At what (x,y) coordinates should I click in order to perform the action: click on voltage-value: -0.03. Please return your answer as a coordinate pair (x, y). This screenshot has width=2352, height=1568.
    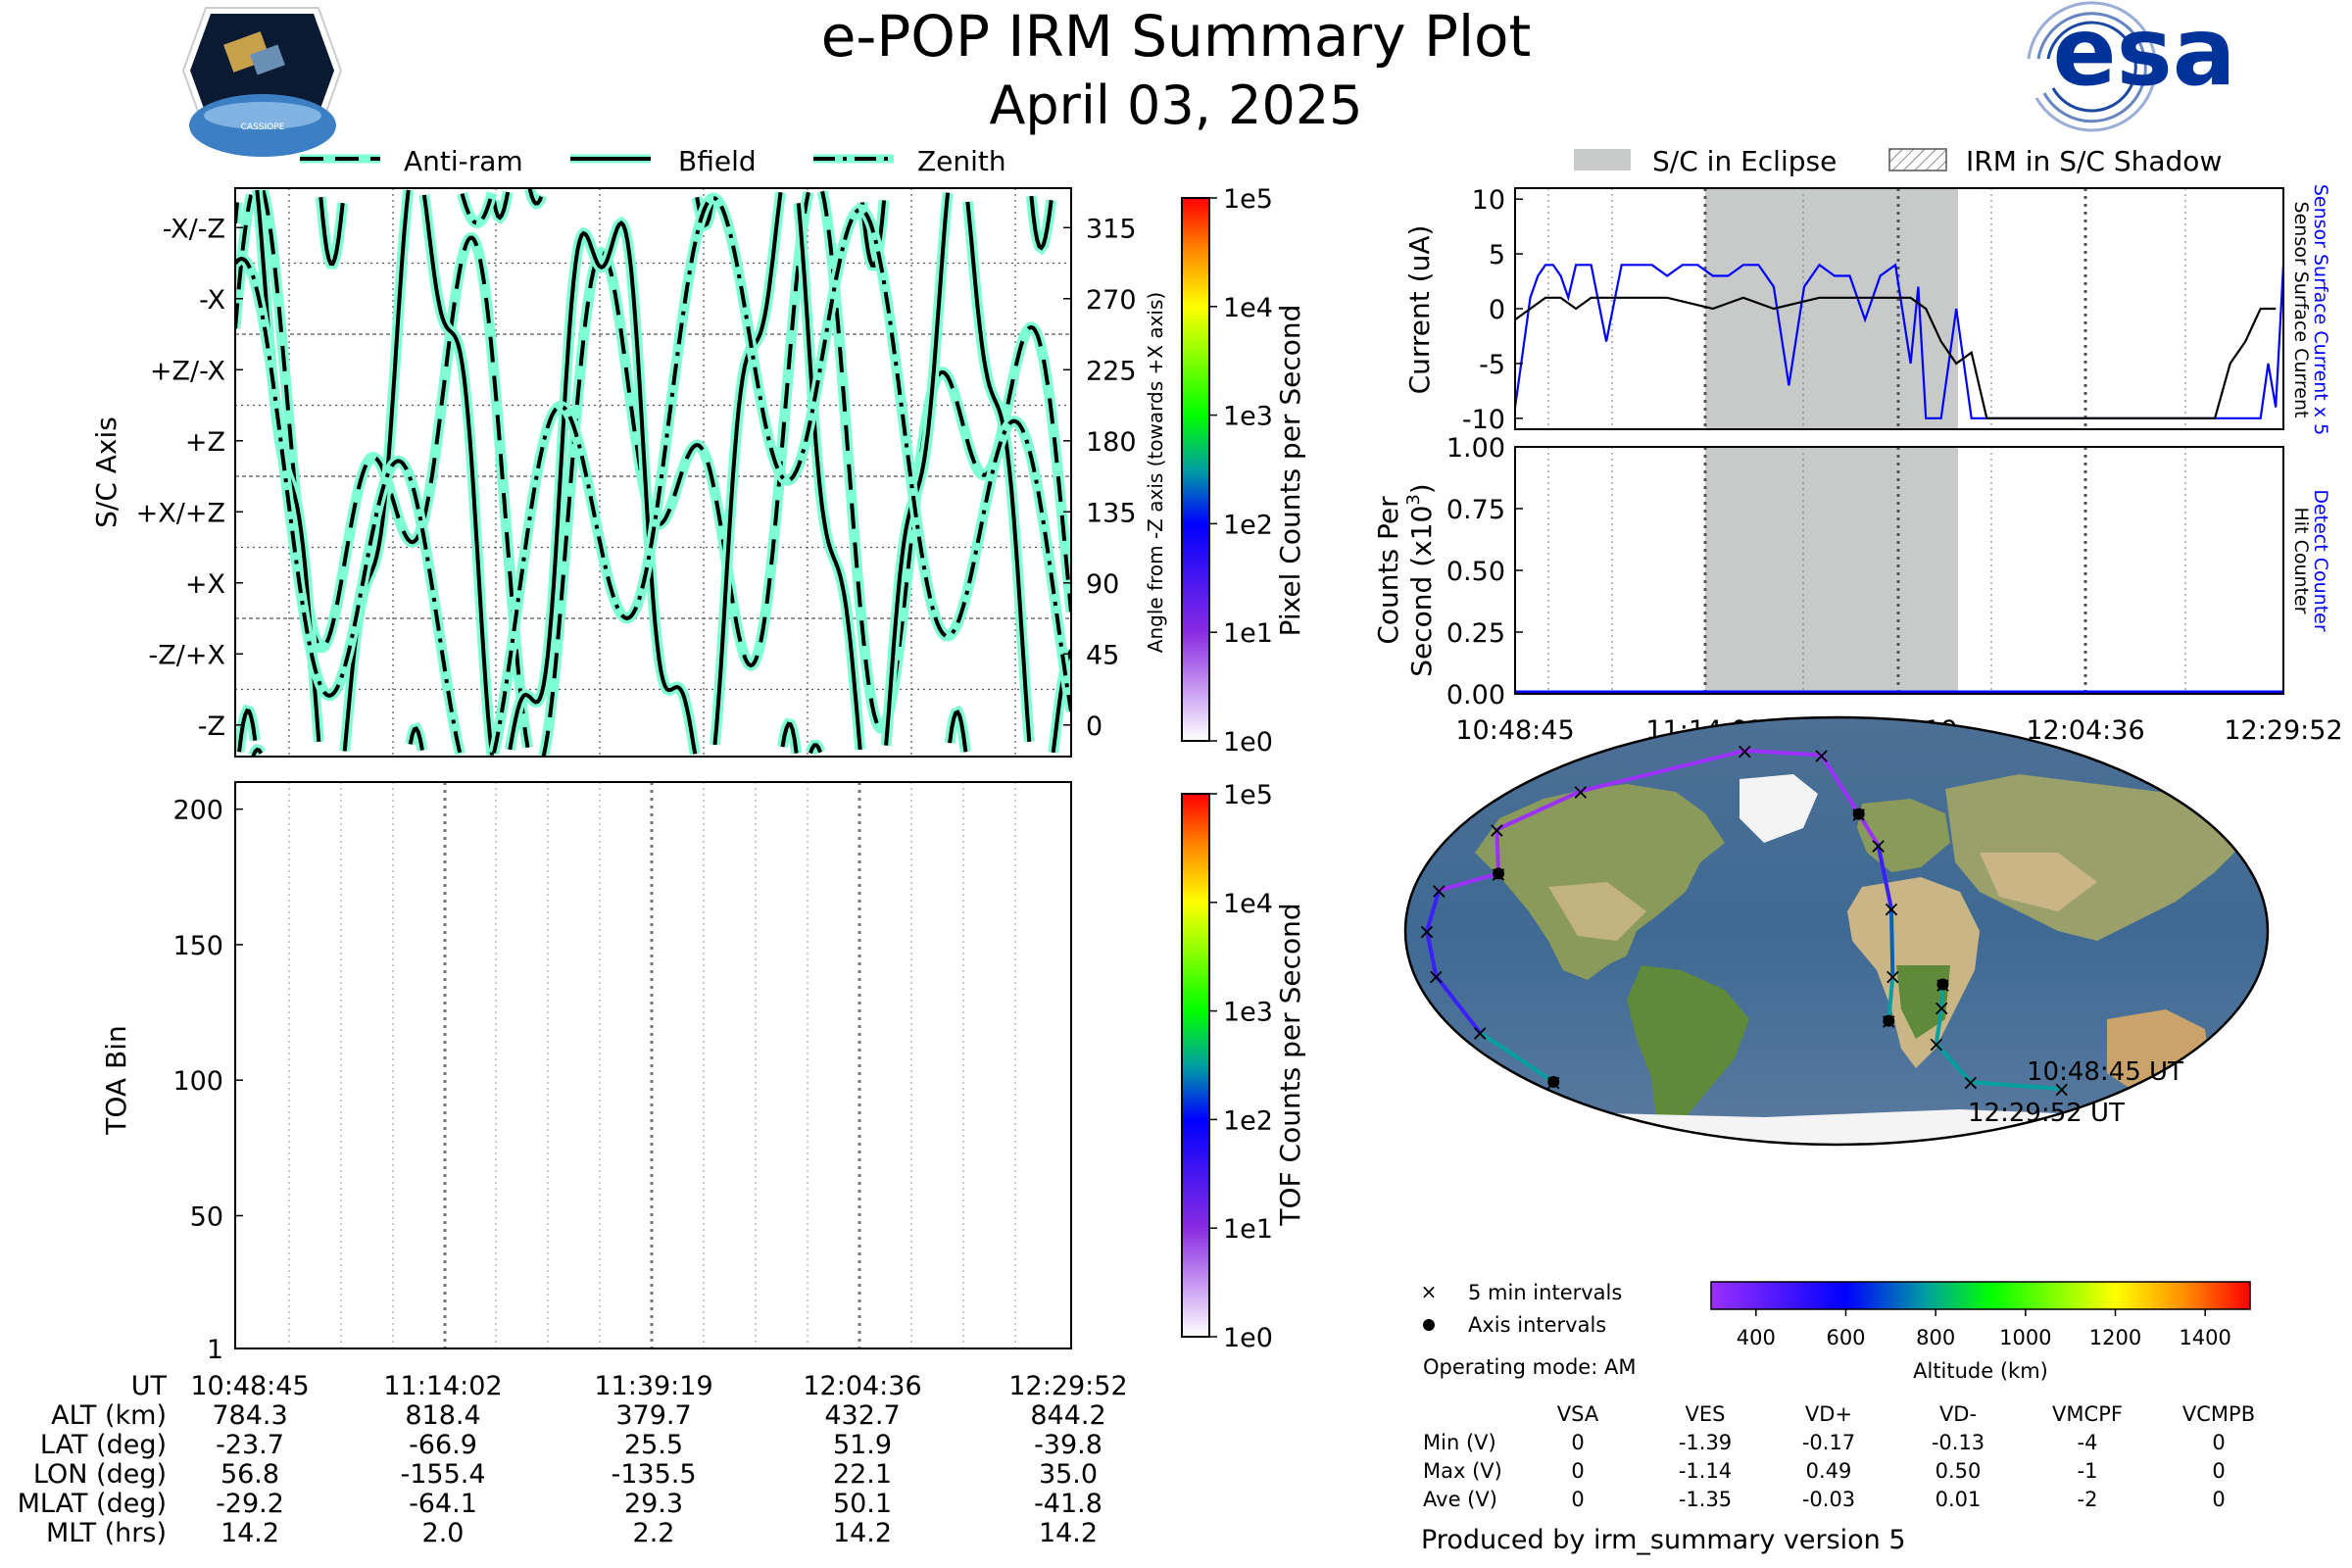
    Looking at the image, I should click on (1828, 1499).